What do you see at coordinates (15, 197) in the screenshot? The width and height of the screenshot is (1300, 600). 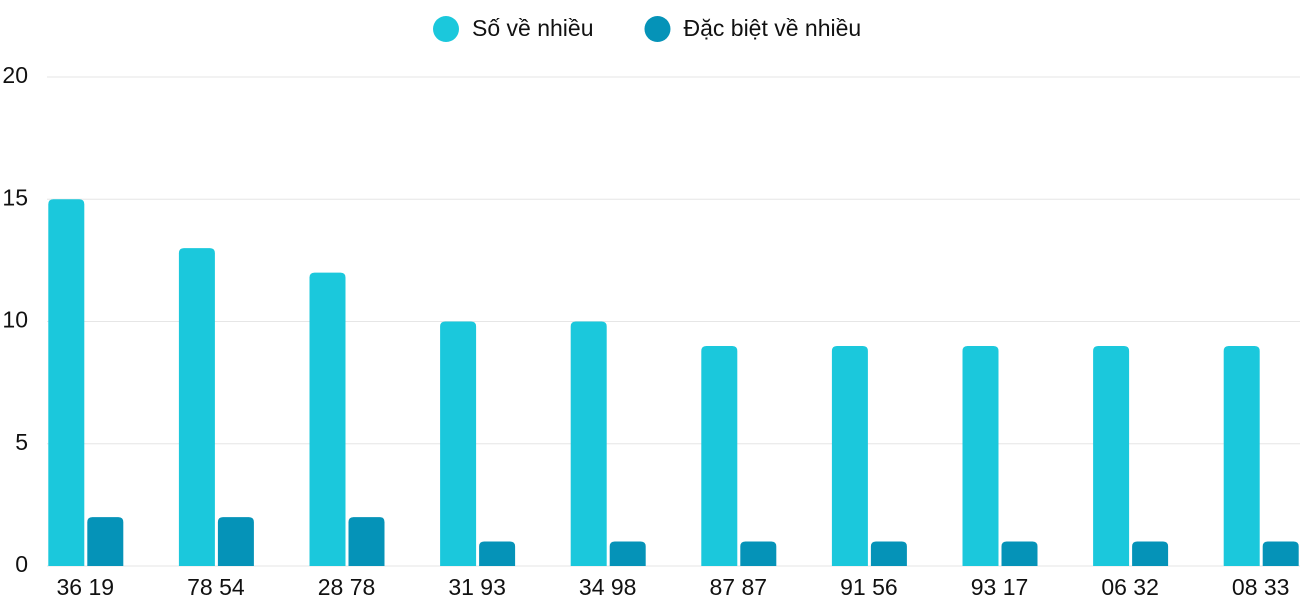 I see `y-tick-label: 15` at bounding box center [15, 197].